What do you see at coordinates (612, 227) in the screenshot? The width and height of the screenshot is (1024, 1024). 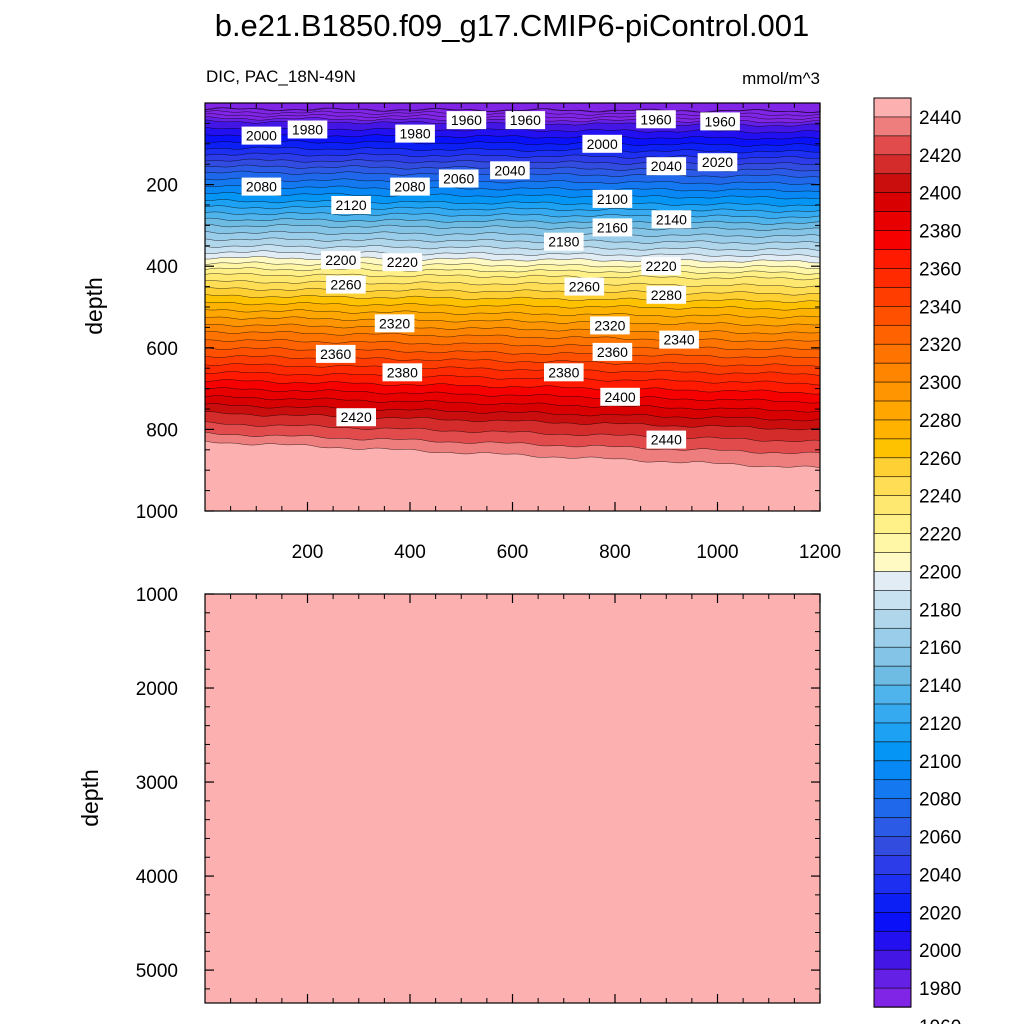 I see `contour-label: 2160` at bounding box center [612, 227].